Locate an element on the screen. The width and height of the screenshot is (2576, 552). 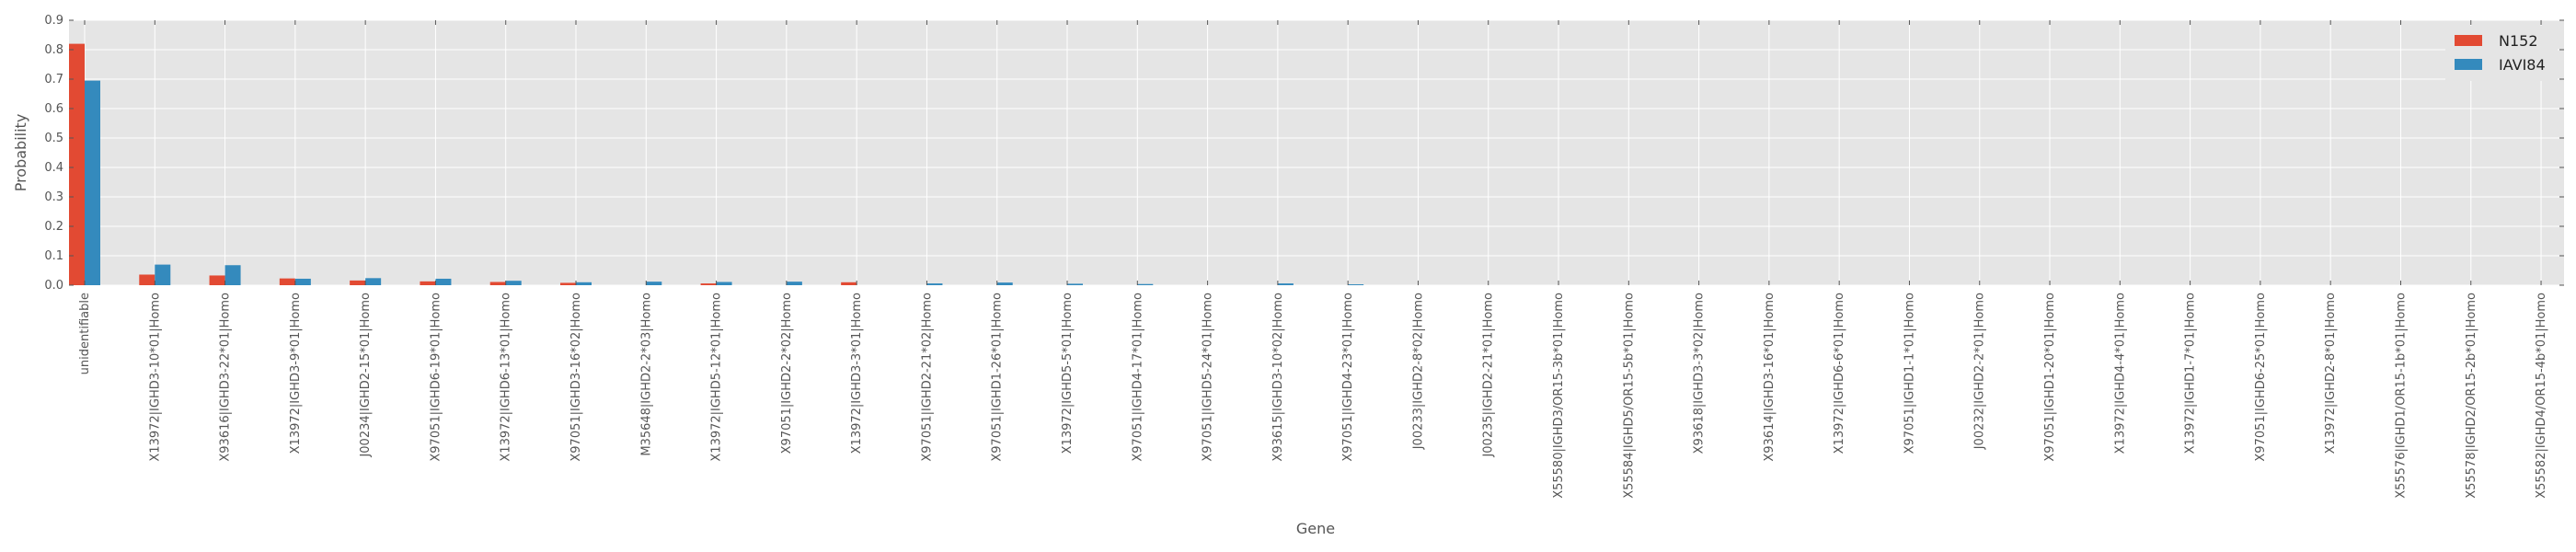
x-tick-label: X55582|IGHD4/OR15-4b*01|Homo is located at coordinates (2541, 396).